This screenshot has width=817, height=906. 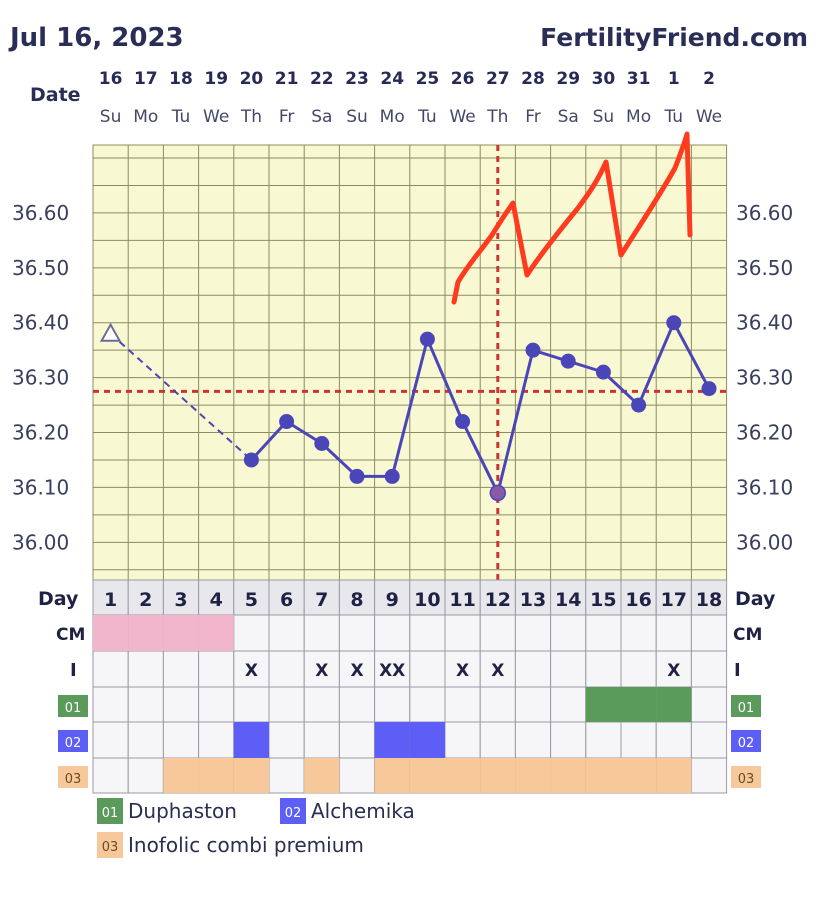 What do you see at coordinates (674, 37) in the screenshot?
I see `brand-label: FertilityFriend.com` at bounding box center [674, 37].